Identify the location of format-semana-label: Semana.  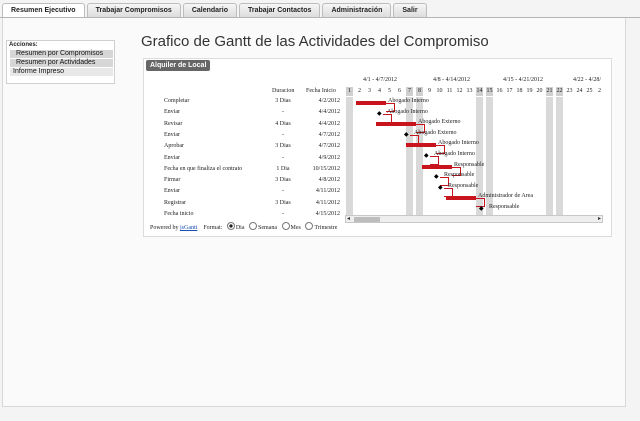
(268, 228).